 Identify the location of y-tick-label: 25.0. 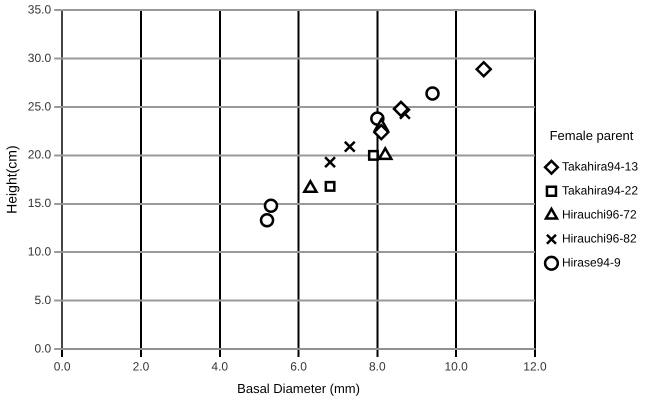
(40, 106).